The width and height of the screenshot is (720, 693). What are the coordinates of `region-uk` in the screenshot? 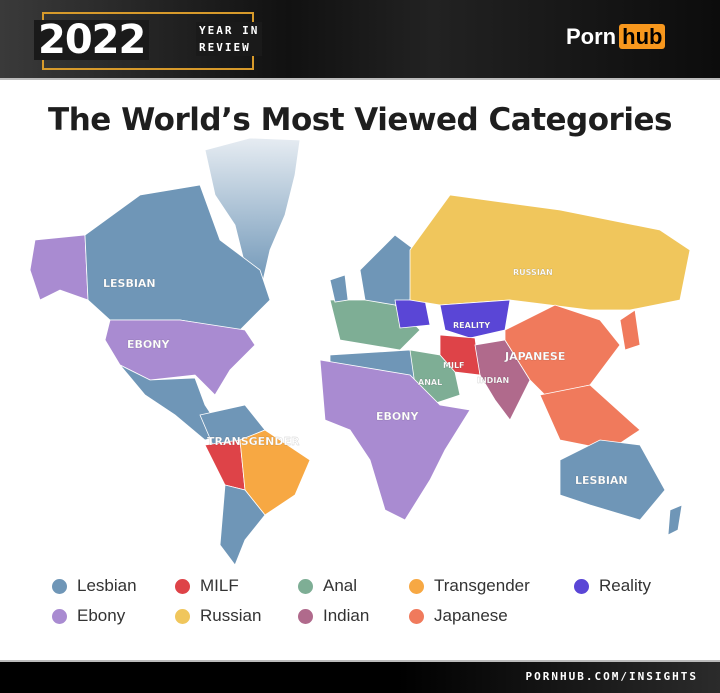 It's located at (339, 288).